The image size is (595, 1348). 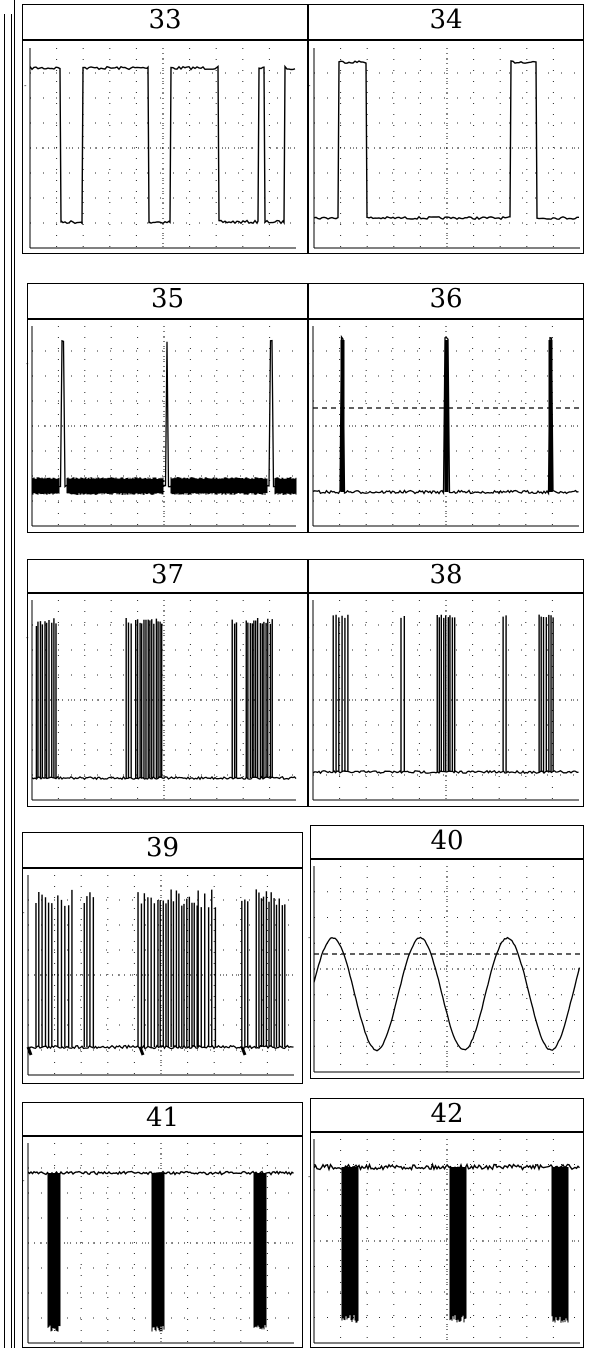 I want to click on figure-label-37: 37, so click(x=167, y=576).